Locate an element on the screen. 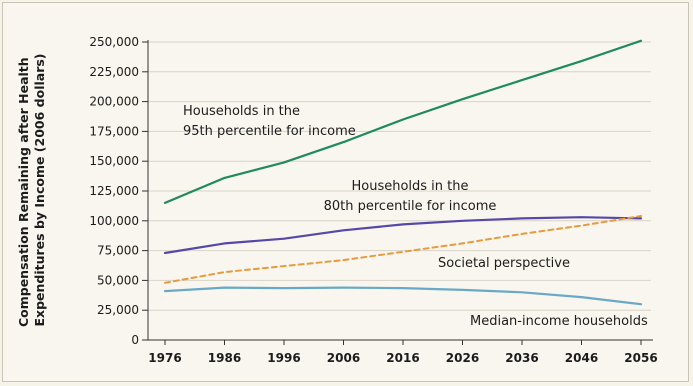 Image resolution: width=693 pixels, height=386 pixels. y-tick-label: 150,000 is located at coordinates (114, 161).